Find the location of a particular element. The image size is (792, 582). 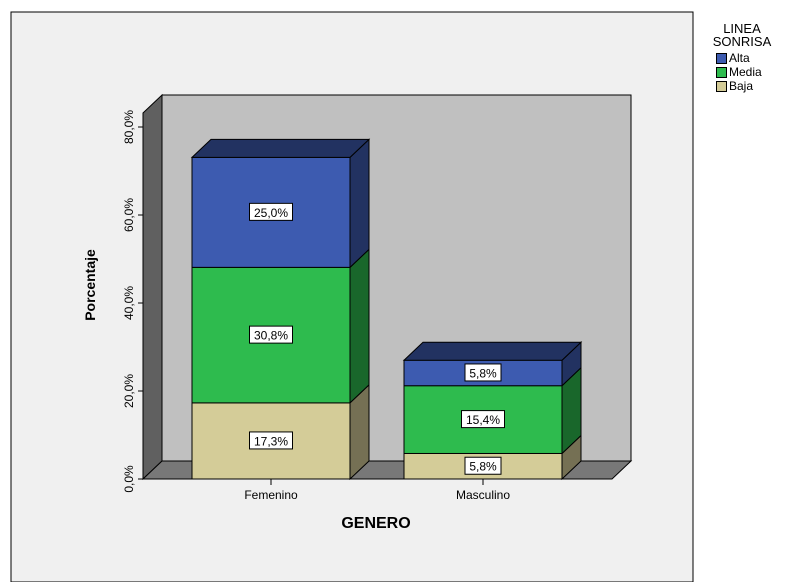

bar-side-alta is located at coordinates (359, 203).